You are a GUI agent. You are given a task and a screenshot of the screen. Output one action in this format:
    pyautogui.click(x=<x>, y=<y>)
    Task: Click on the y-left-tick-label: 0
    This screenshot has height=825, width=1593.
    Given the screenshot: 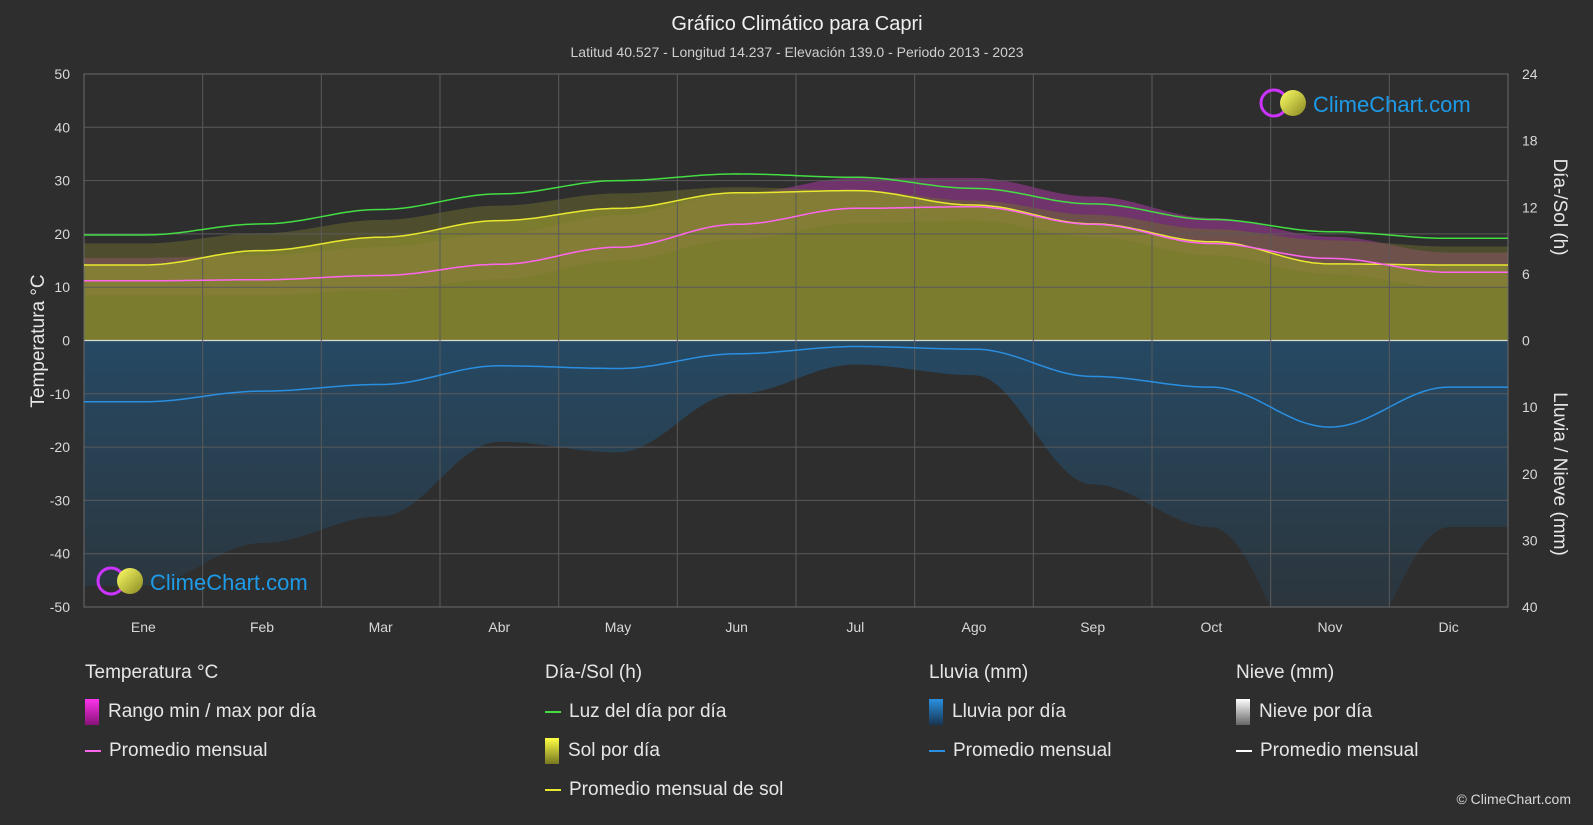 What is the action you would take?
    pyautogui.click(x=66, y=341)
    